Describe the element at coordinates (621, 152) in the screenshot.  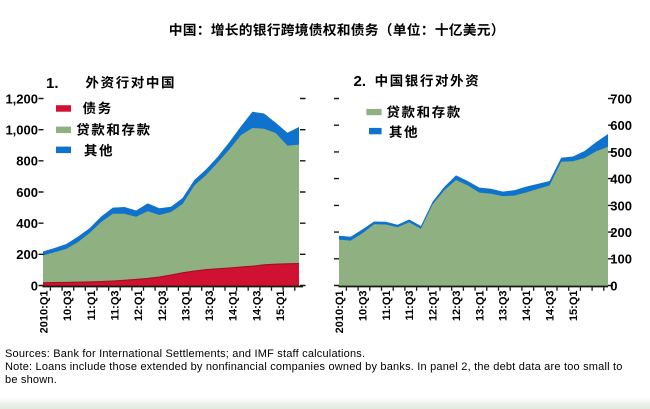
I see `svg-text: 500` at that location.